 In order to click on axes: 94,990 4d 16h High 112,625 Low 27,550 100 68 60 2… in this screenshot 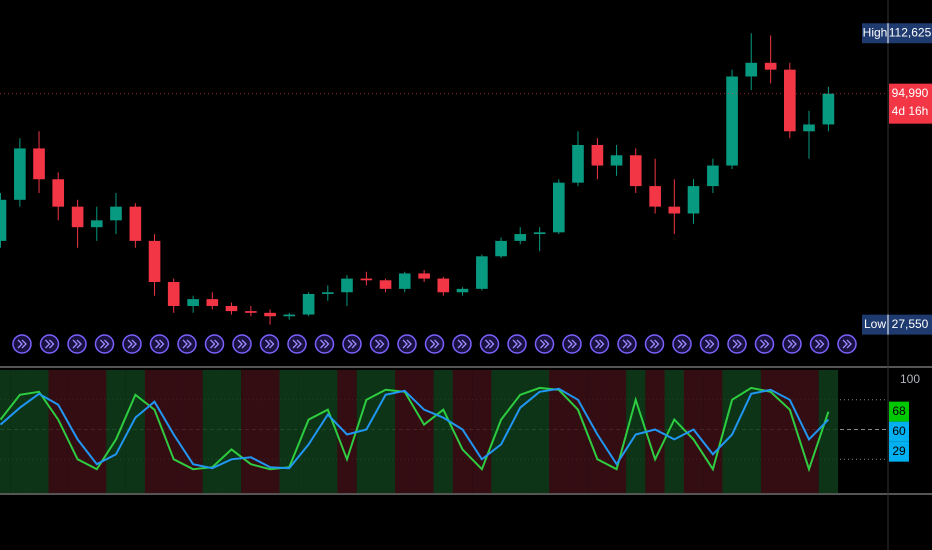, I will do `click(897, 242)`.